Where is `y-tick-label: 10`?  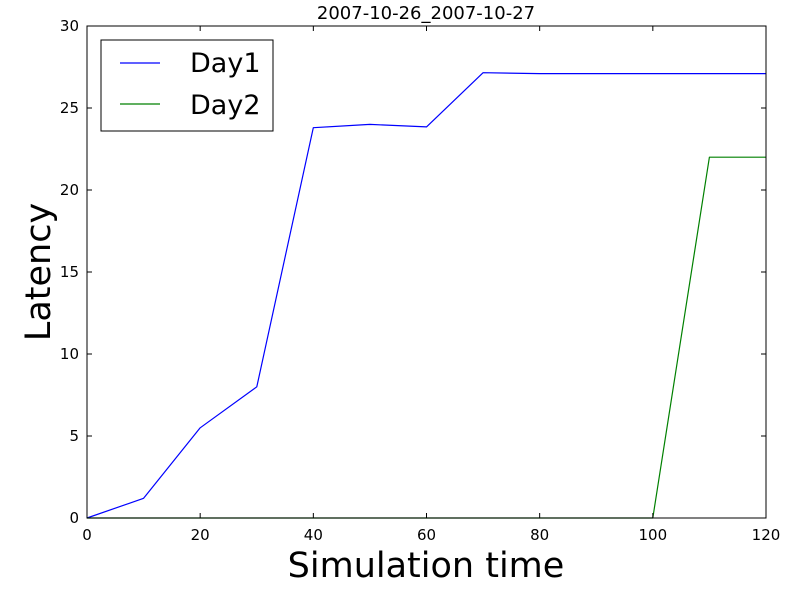 y-tick-label: 10 is located at coordinates (69, 354).